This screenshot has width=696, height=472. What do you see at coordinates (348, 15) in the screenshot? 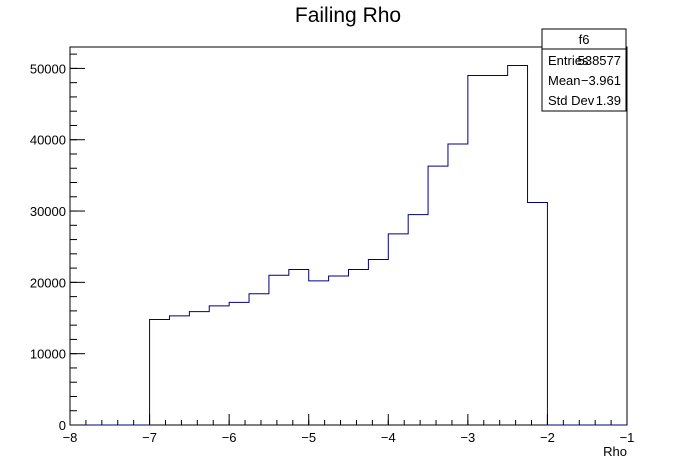
I see `chart-title: Failing Rho` at bounding box center [348, 15].